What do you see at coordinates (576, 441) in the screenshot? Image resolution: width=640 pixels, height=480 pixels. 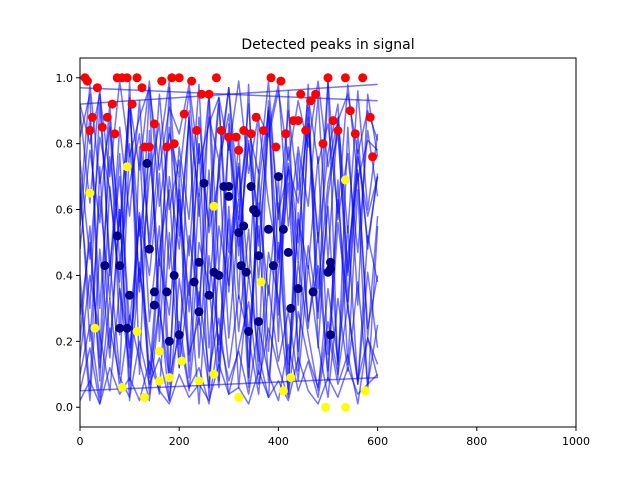 I see `x-tick-label-5: 1000` at bounding box center [576, 441].